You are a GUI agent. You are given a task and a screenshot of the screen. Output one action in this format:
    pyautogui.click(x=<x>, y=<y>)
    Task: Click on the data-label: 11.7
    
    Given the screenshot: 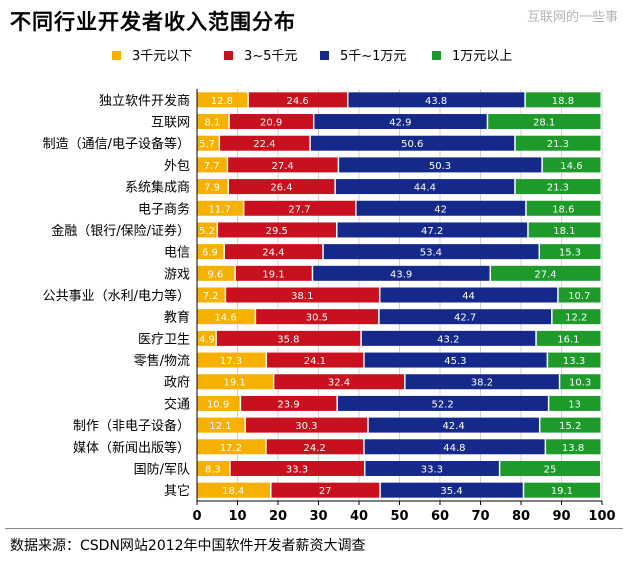 What is the action you would take?
    pyautogui.click(x=220, y=209)
    